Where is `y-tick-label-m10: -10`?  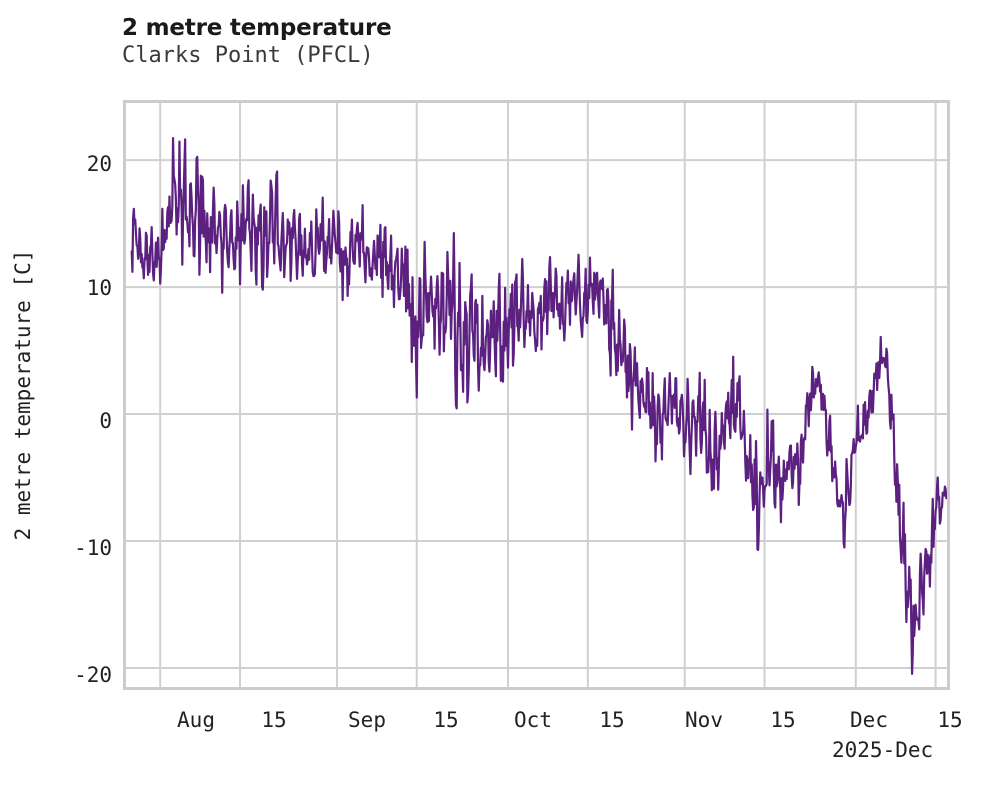
y-tick-label-m10: -10 is located at coordinates (93, 548).